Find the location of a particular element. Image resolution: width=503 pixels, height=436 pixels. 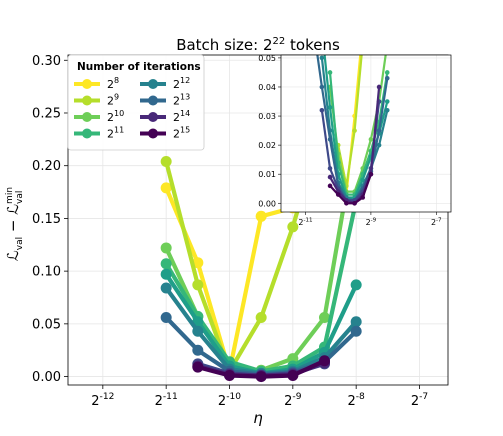

legend-label: 213 is located at coordinates (181, 100).